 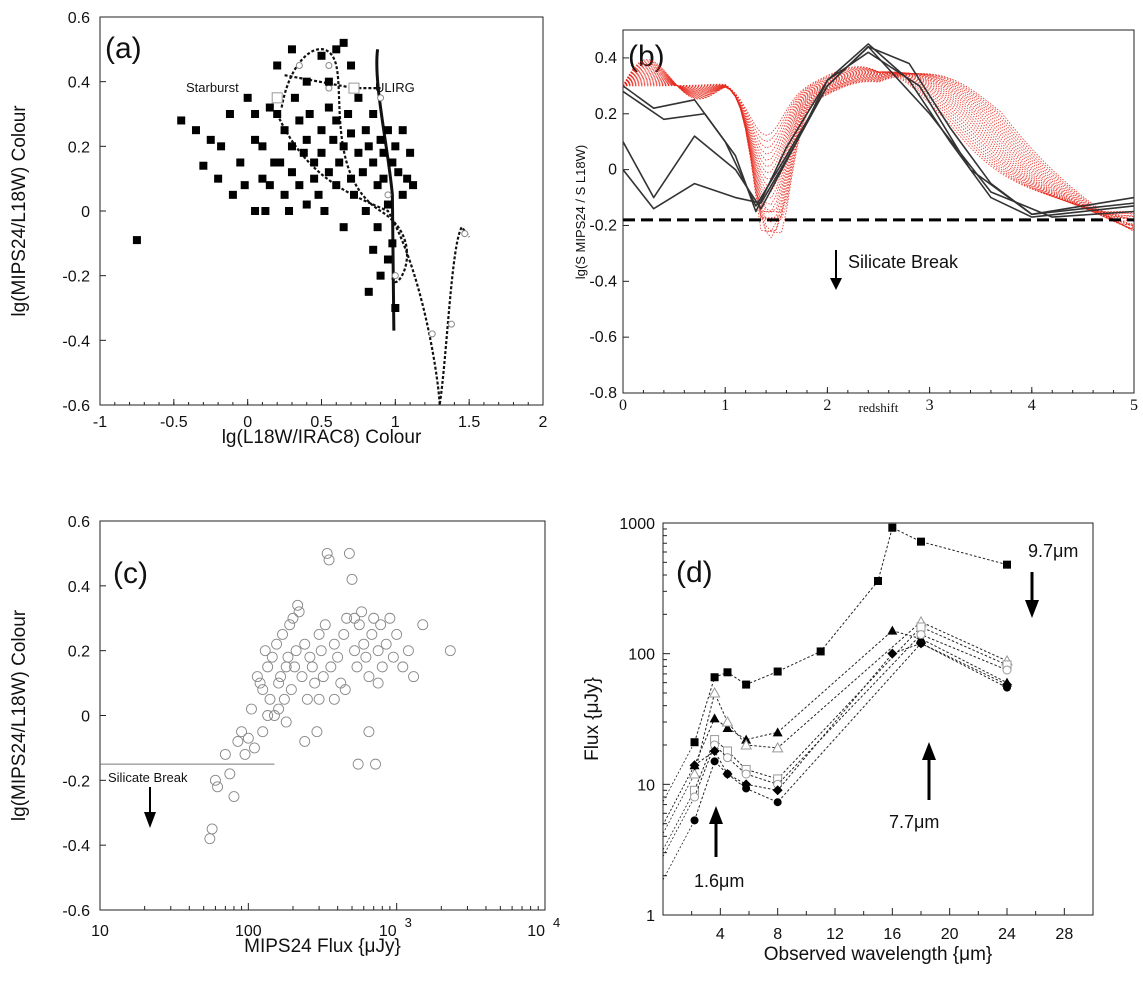 What do you see at coordinates (395, 422) in the screenshot?
I see `x-tick-label: 1` at bounding box center [395, 422].